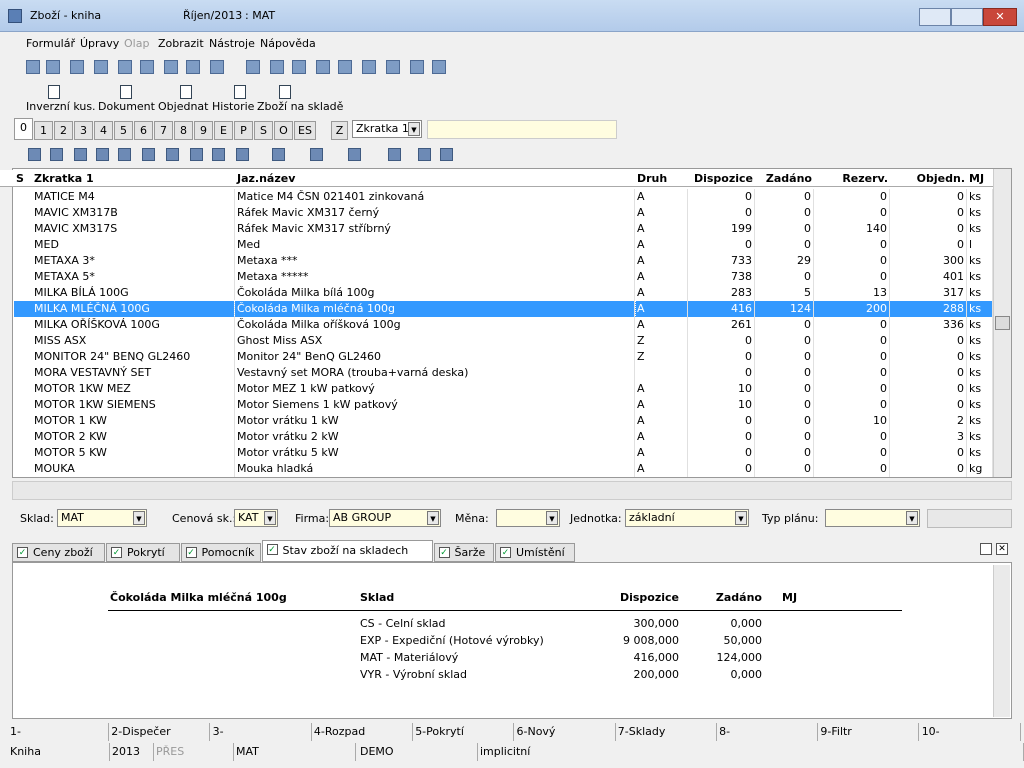 The width and height of the screenshot is (1024, 768). What do you see at coordinates (504, 421) in the screenshot?
I see `table-row: MOTOR 1 KW Motor vrátku 1 kW A 0 0 10 2 ks` at bounding box center [504, 421].